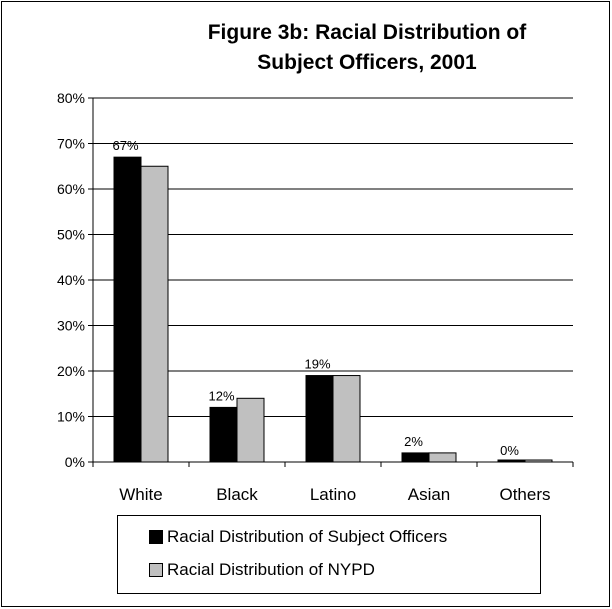  I want to click on y-tick-label: 70%, so click(71, 144).